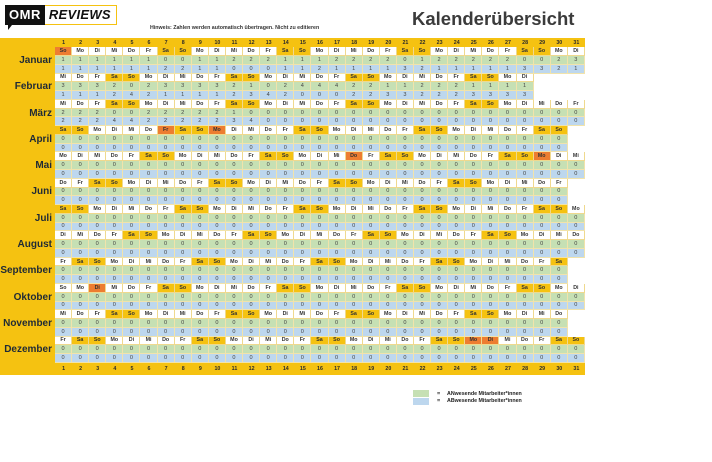 This screenshot has height=462, width=712. I want to click on month-label-juli: Juli, so click(27, 218).